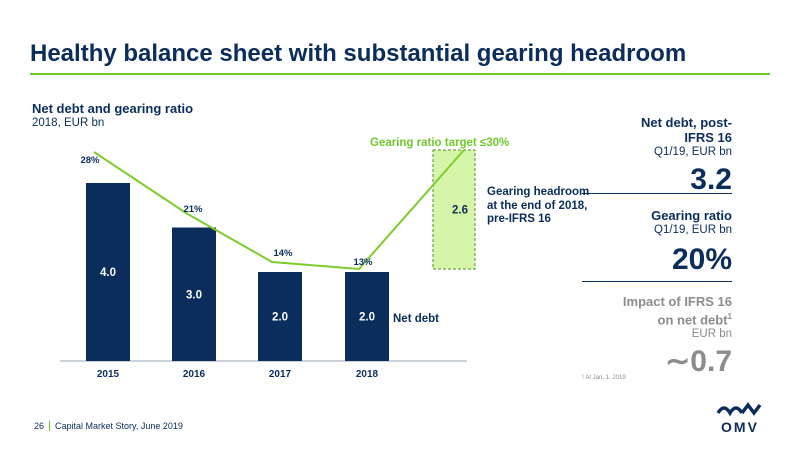  I want to click on footnote: ¹ At Jan. 1, 2019, so click(604, 378).